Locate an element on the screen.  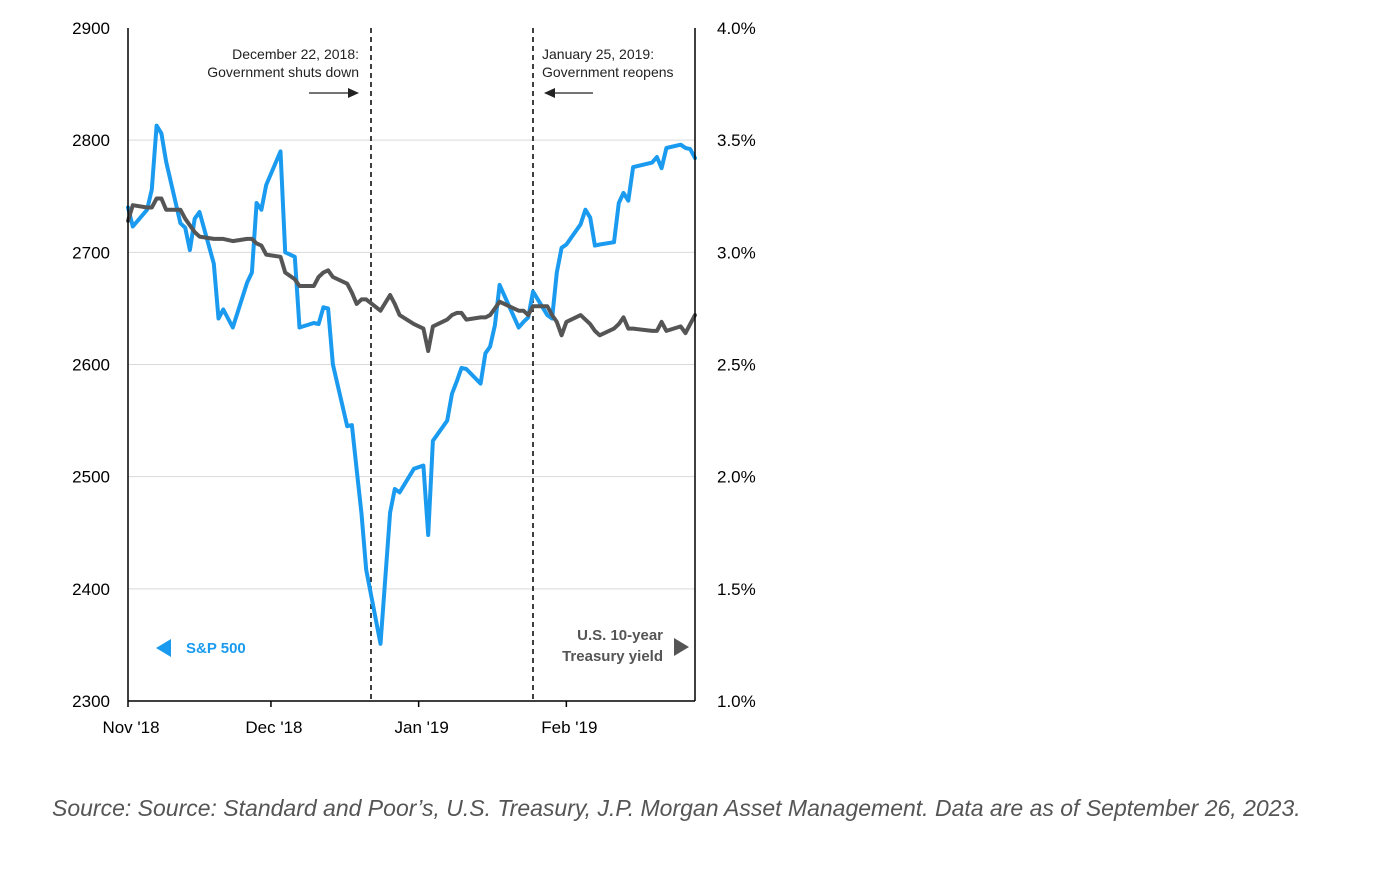
y-right-tick-label: 1.5% is located at coordinates (736, 589).